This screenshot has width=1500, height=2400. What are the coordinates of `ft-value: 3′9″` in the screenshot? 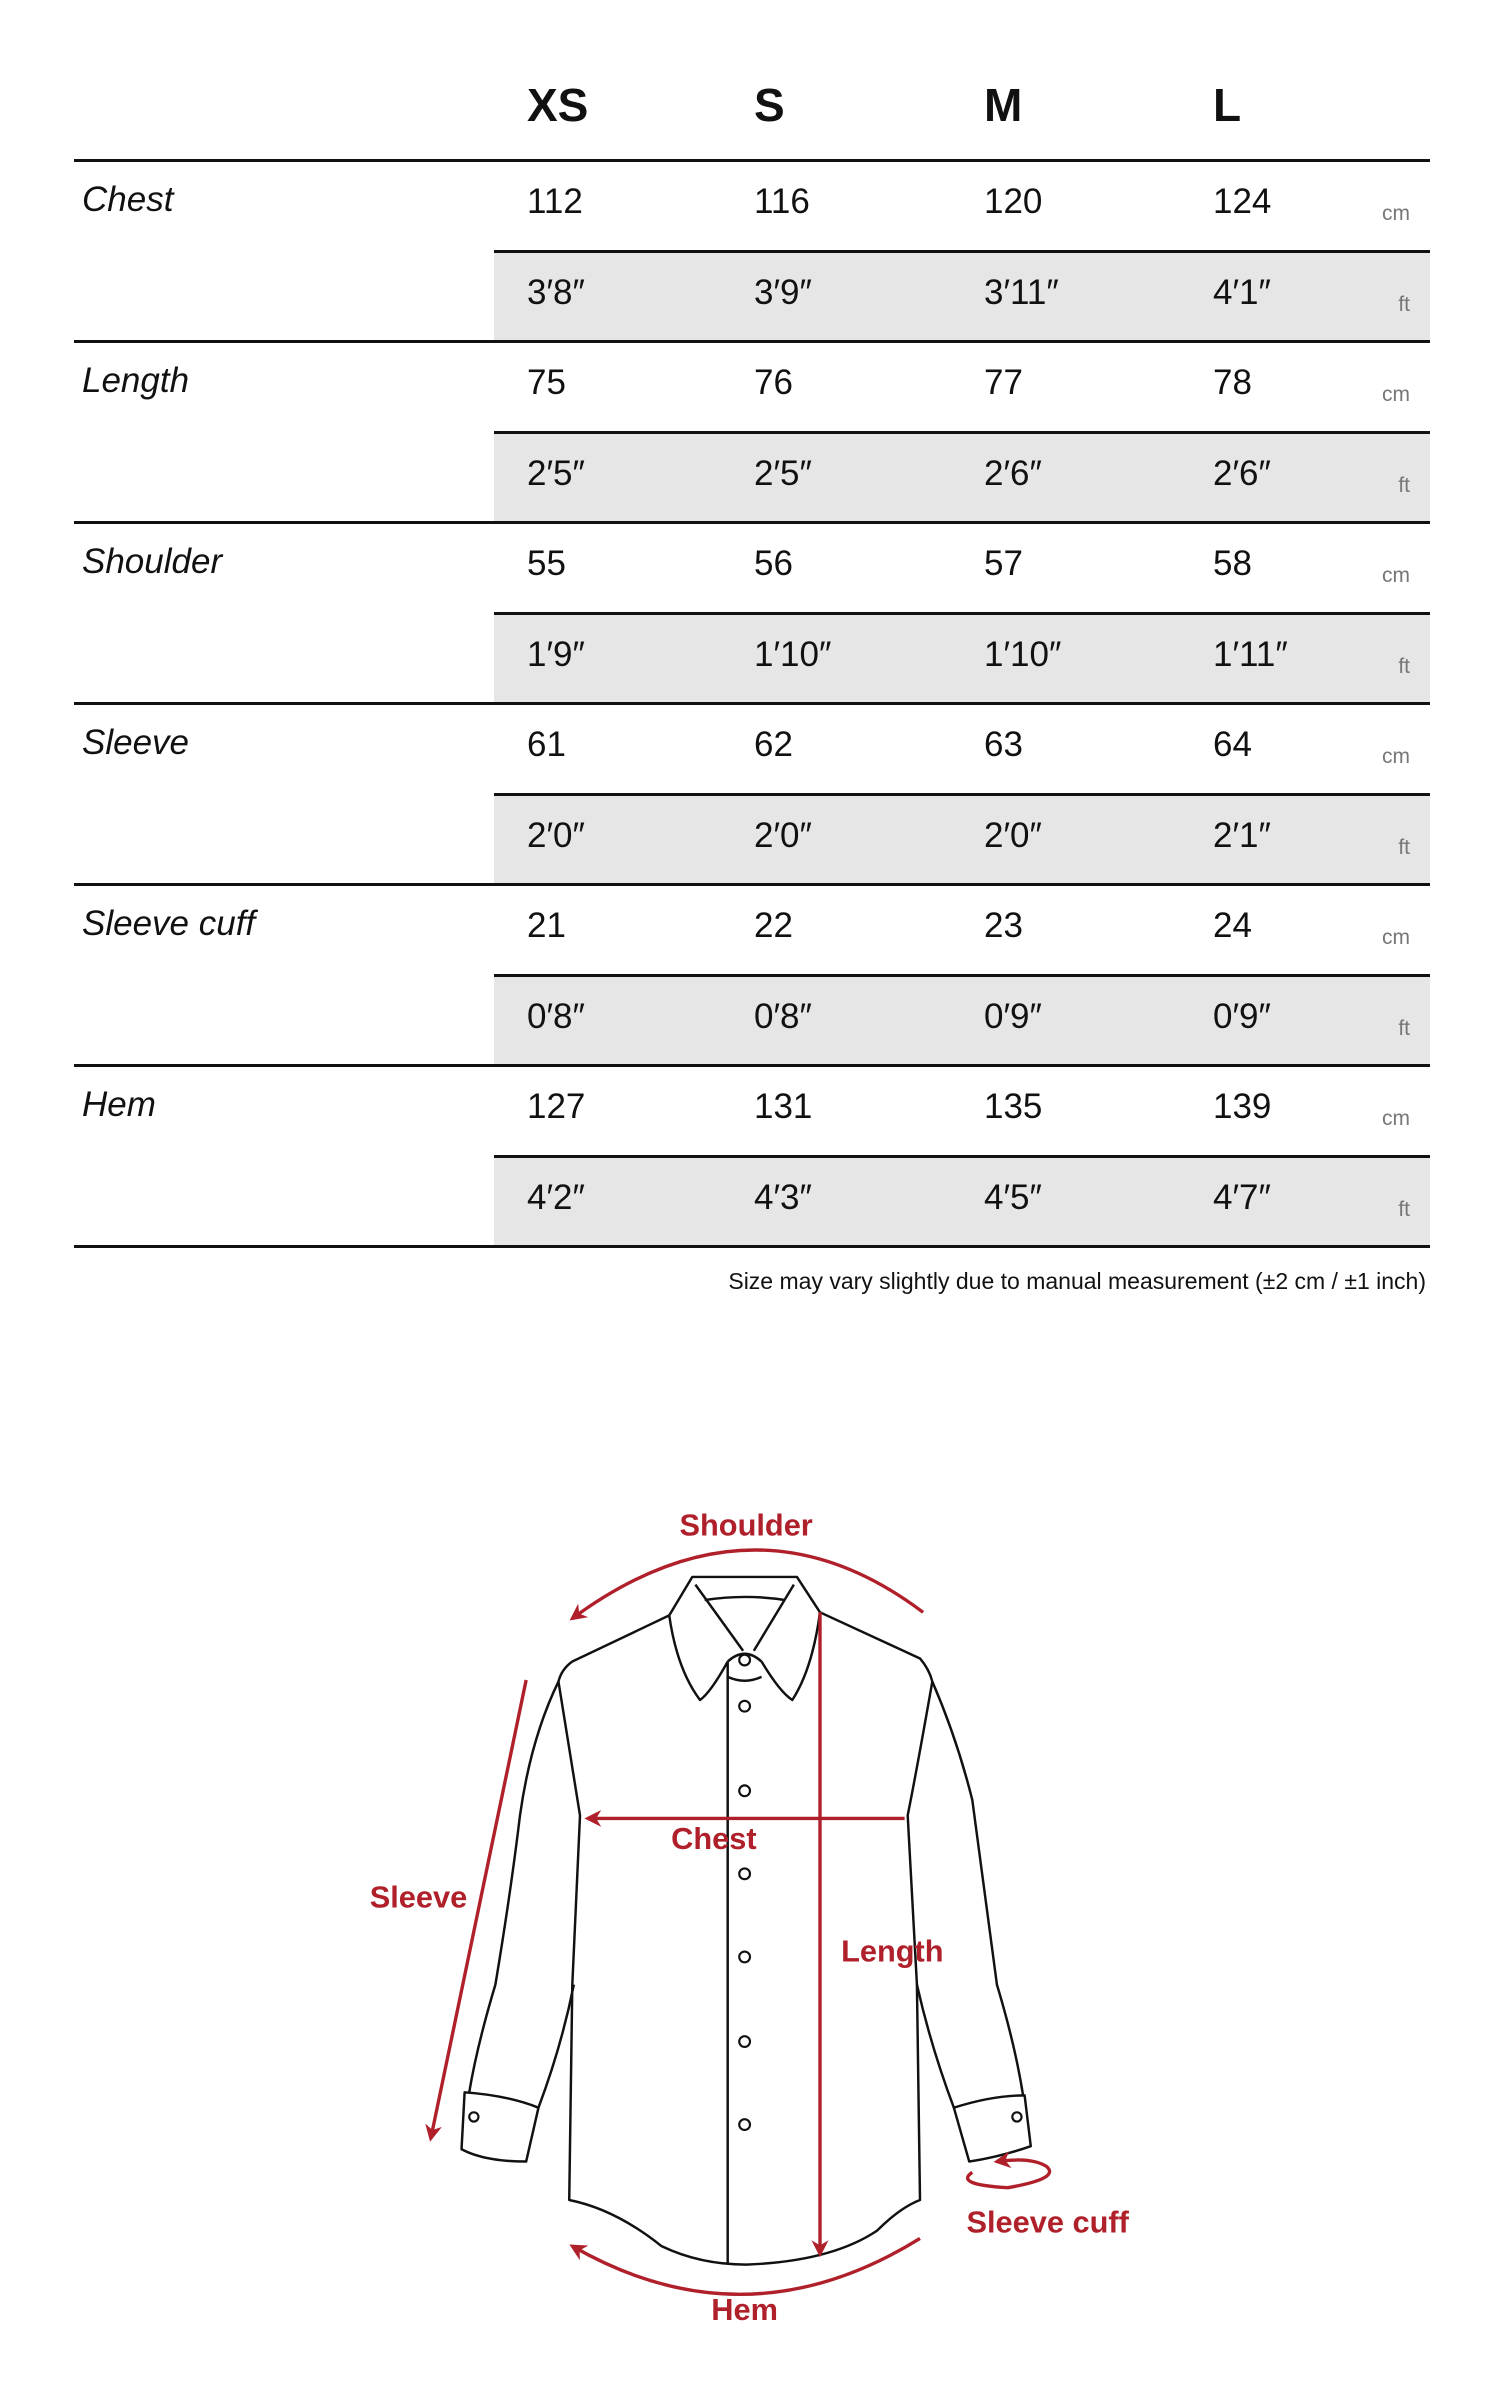 It's located at (783, 292).